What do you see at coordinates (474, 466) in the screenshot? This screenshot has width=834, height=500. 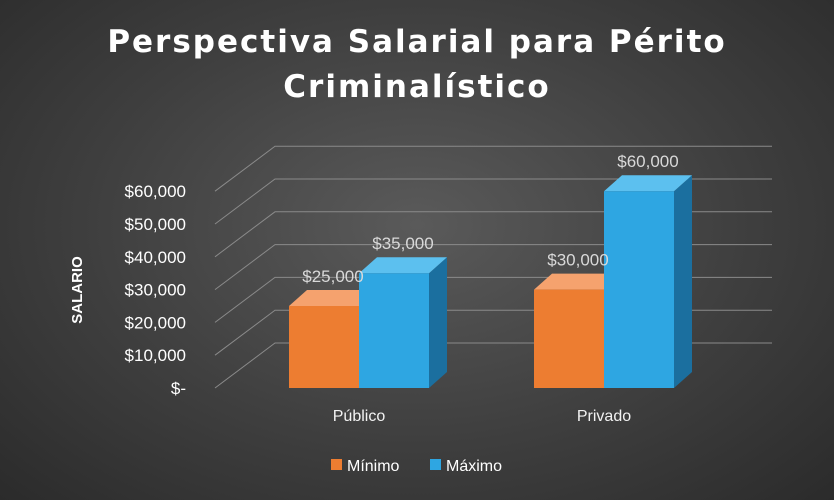 I see `legend-label-maximo: Máximo` at bounding box center [474, 466].